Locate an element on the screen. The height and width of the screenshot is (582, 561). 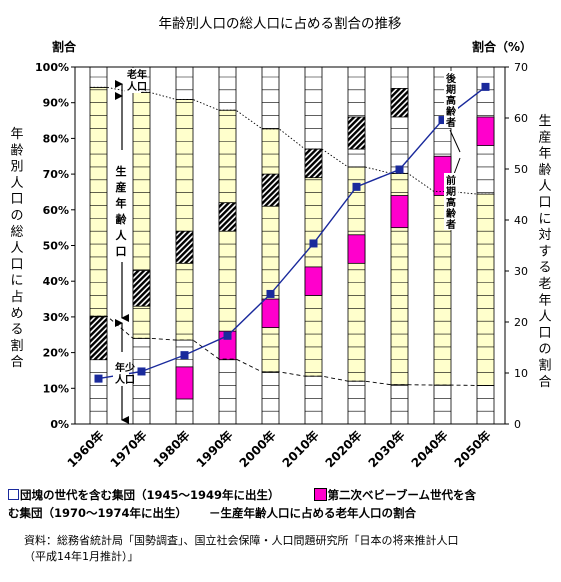
right-axis-ticks: 0 10 20 30 40 50 60 70 is located at coordinates (516, 246).